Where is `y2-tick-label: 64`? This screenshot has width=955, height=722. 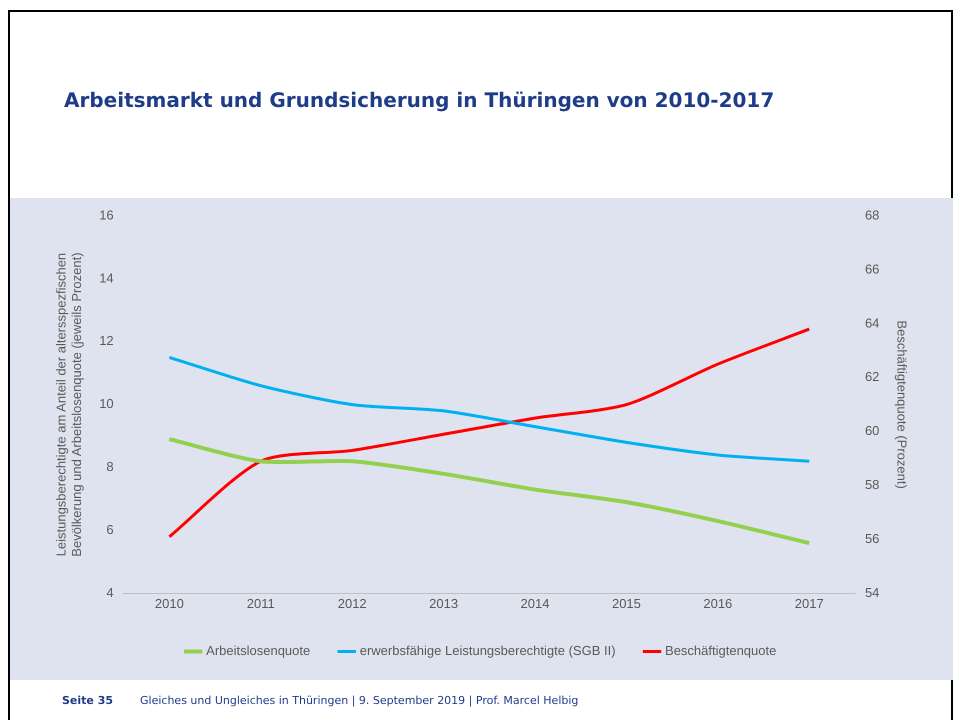
y2-tick-label: 64 is located at coordinates (872, 322).